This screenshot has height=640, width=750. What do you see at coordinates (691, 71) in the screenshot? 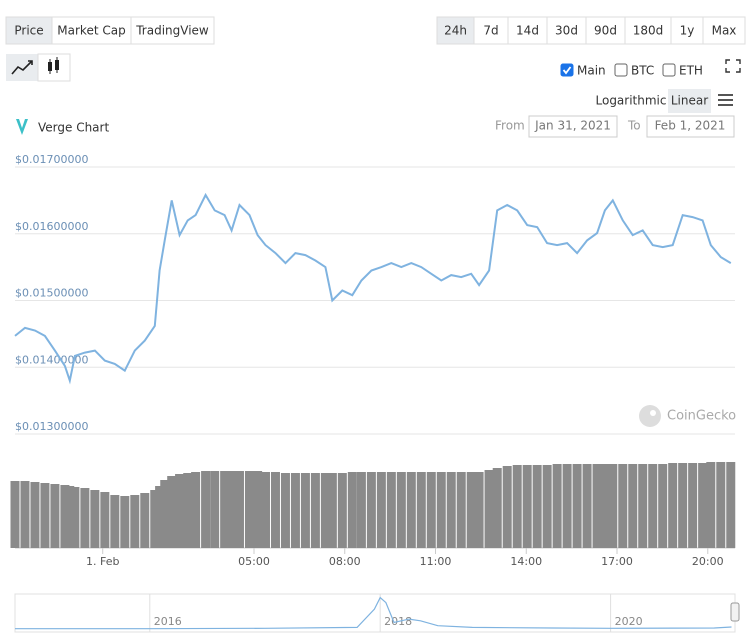
I see `checkbox-label: ETH` at bounding box center [691, 71].